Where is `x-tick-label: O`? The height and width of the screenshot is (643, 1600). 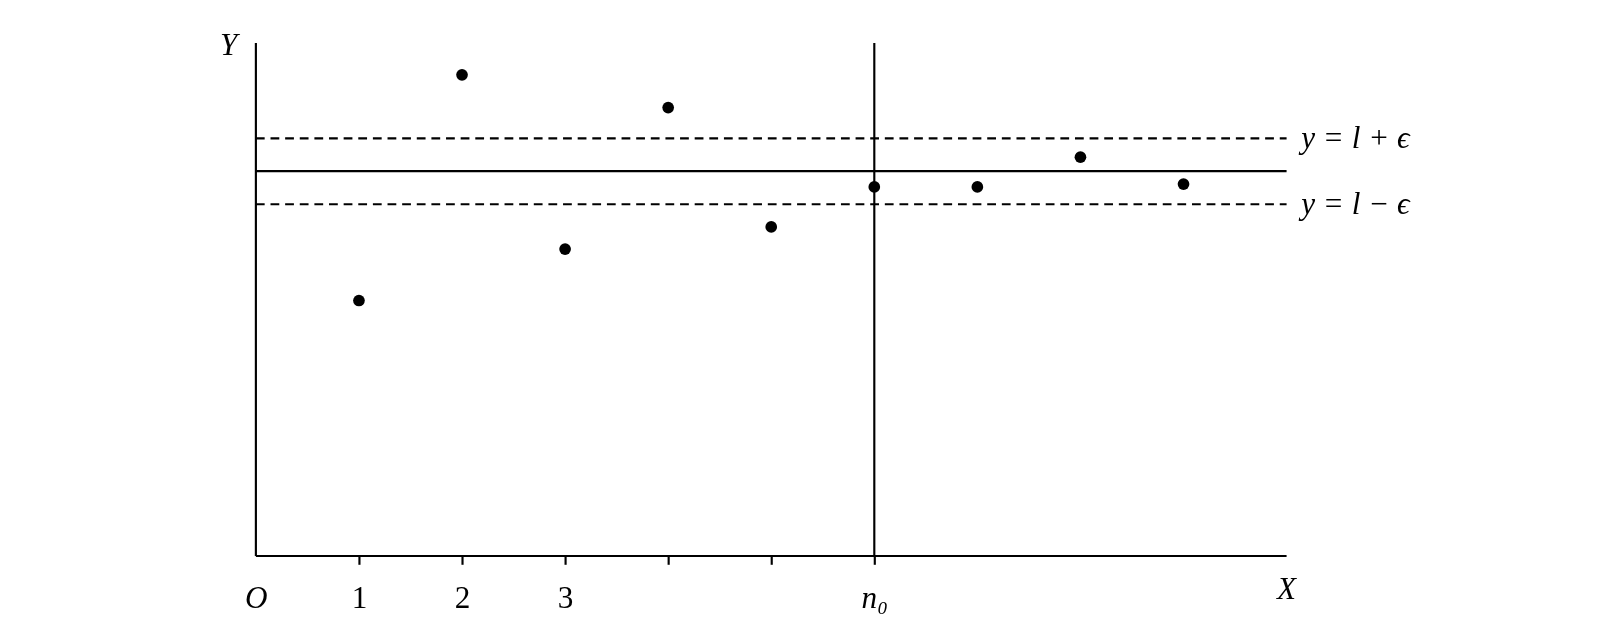 x-tick-label: O is located at coordinates (256, 598).